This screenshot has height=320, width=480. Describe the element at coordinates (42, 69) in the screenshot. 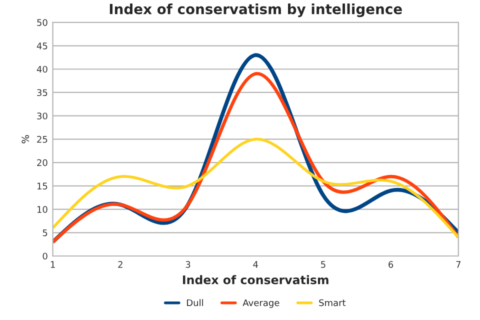

I see `y-tick-label: 40` at that location.